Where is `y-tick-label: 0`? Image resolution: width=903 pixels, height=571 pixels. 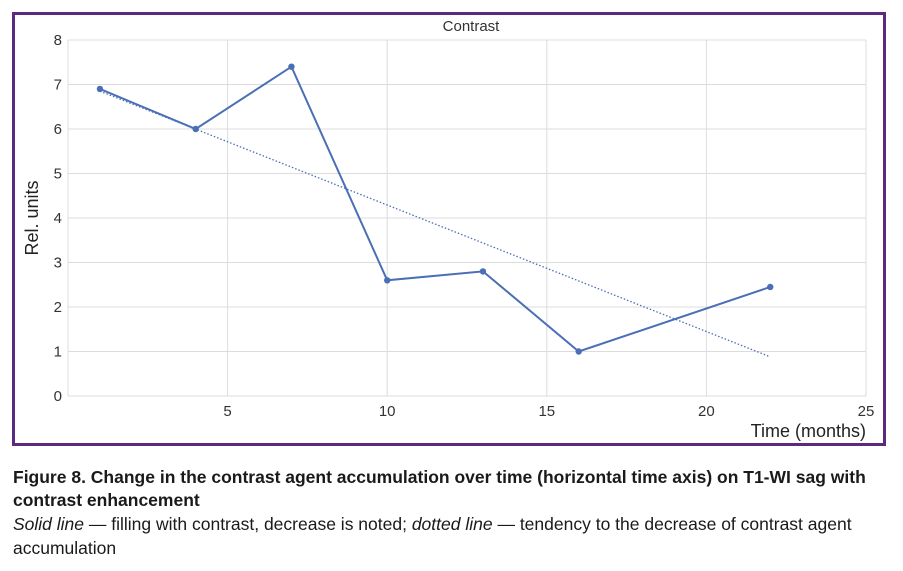
y-tick-label: 0 is located at coordinates (58, 396).